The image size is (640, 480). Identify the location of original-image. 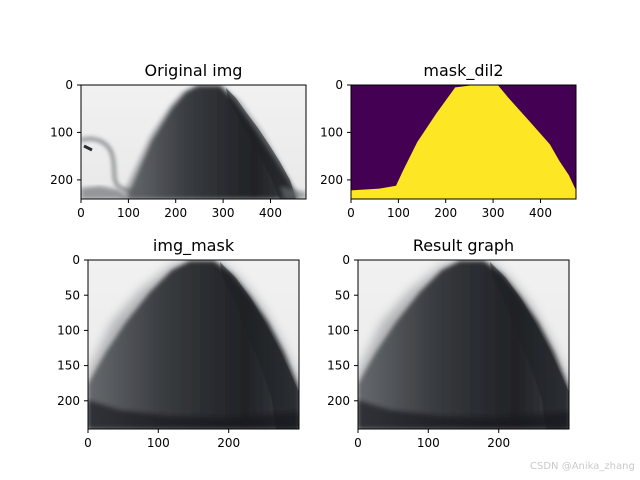
(193, 142).